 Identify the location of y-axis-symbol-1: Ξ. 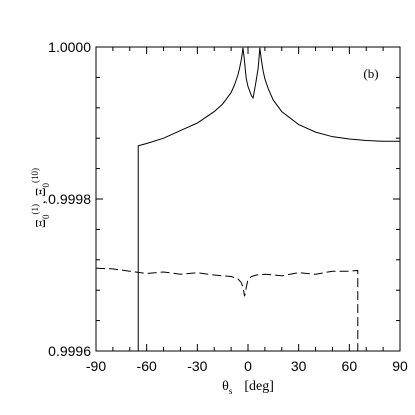
(41, 223).